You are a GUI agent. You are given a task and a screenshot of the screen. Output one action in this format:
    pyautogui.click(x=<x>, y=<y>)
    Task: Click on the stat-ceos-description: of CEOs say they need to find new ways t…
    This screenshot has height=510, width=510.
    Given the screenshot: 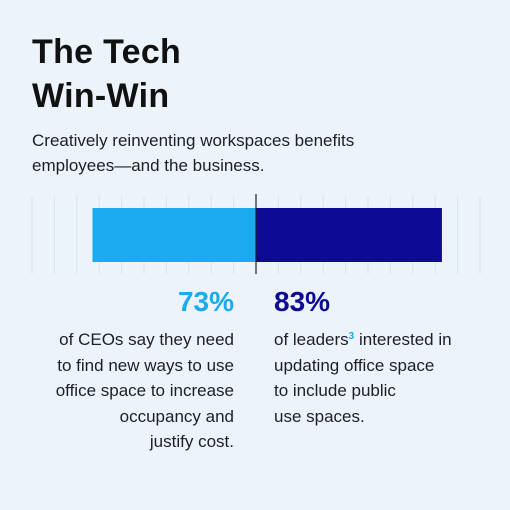 What is the action you would take?
    pyautogui.click(x=124, y=391)
    